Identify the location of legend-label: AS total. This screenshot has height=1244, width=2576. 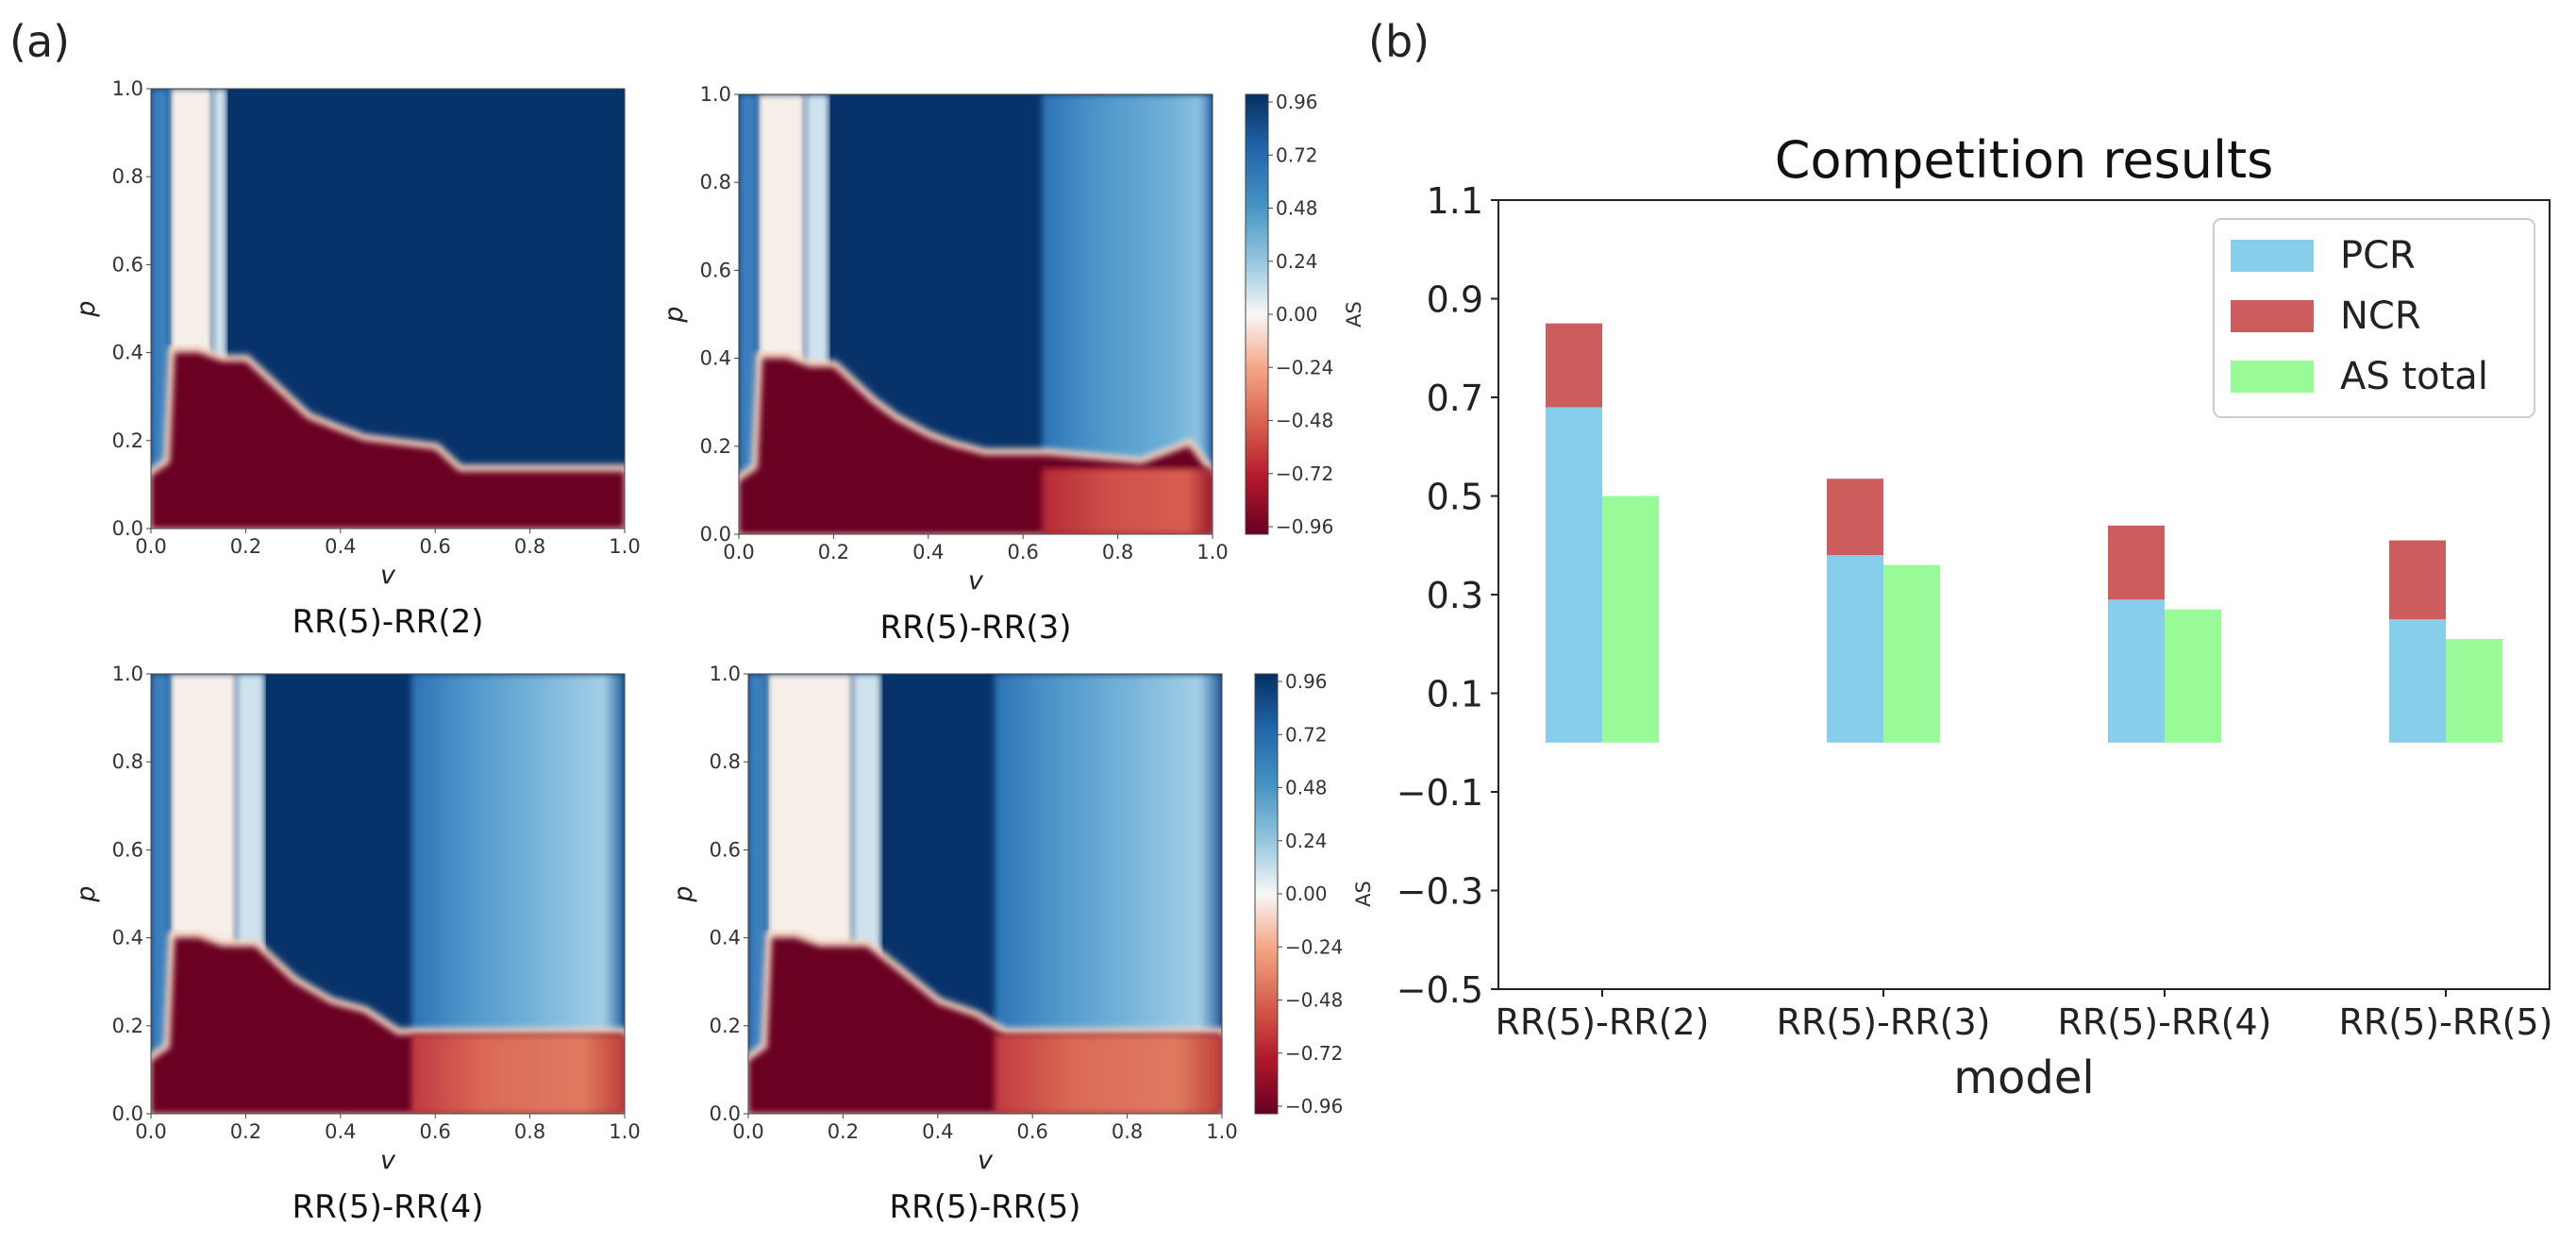
(2414, 376).